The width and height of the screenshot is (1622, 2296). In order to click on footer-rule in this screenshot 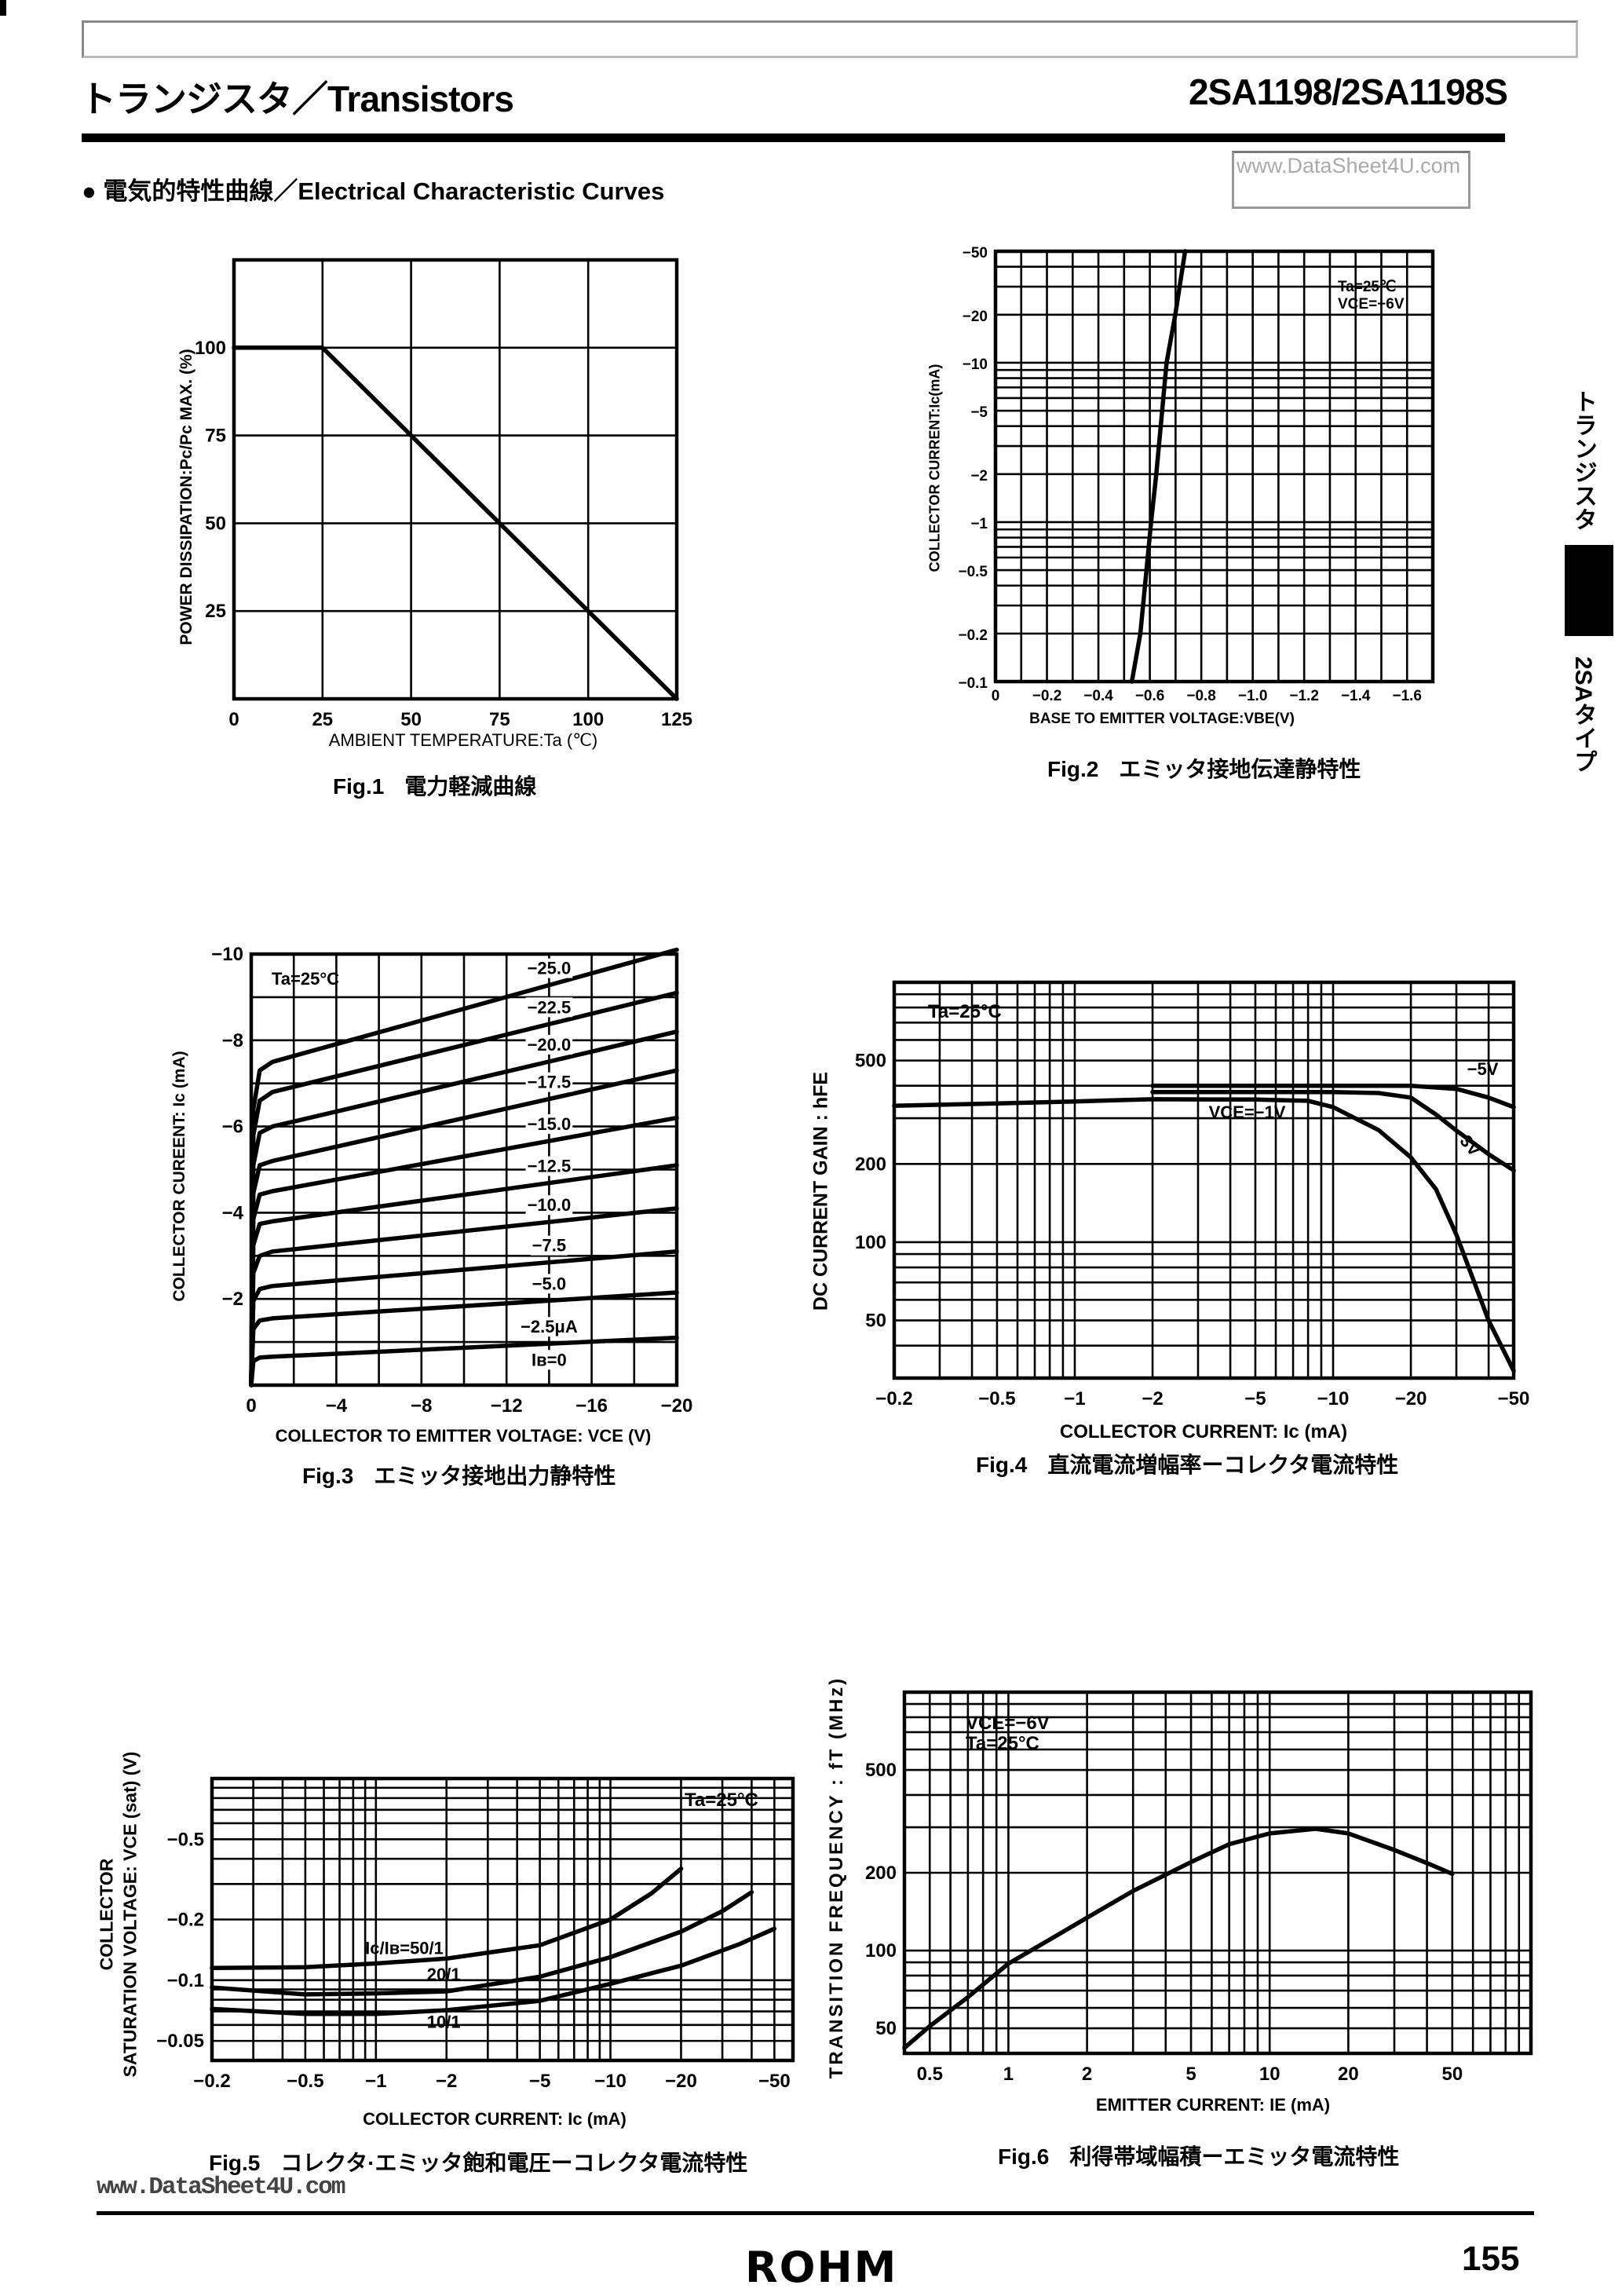, I will do `click(815, 2213)`.